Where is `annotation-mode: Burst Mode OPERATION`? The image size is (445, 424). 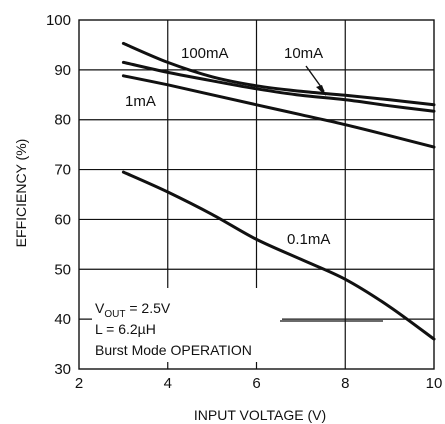
annotation-mode: Burst Mode OPERATION is located at coordinates (173, 350).